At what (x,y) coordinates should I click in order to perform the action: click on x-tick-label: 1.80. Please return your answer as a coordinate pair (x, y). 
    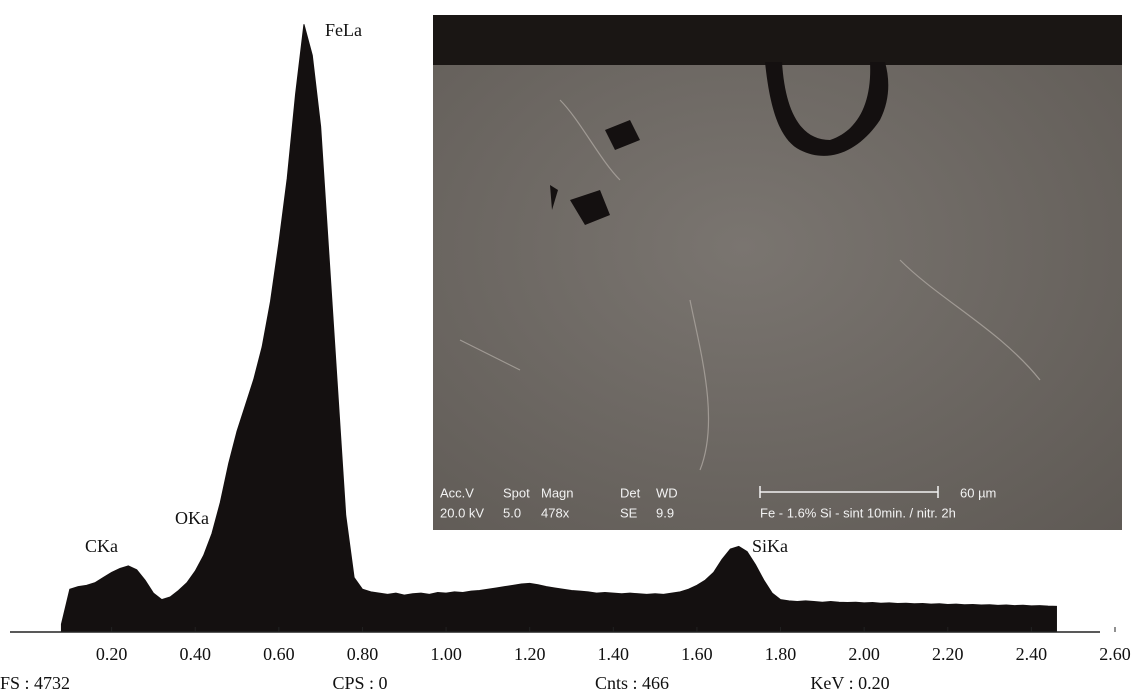
    Looking at the image, I should click on (781, 654).